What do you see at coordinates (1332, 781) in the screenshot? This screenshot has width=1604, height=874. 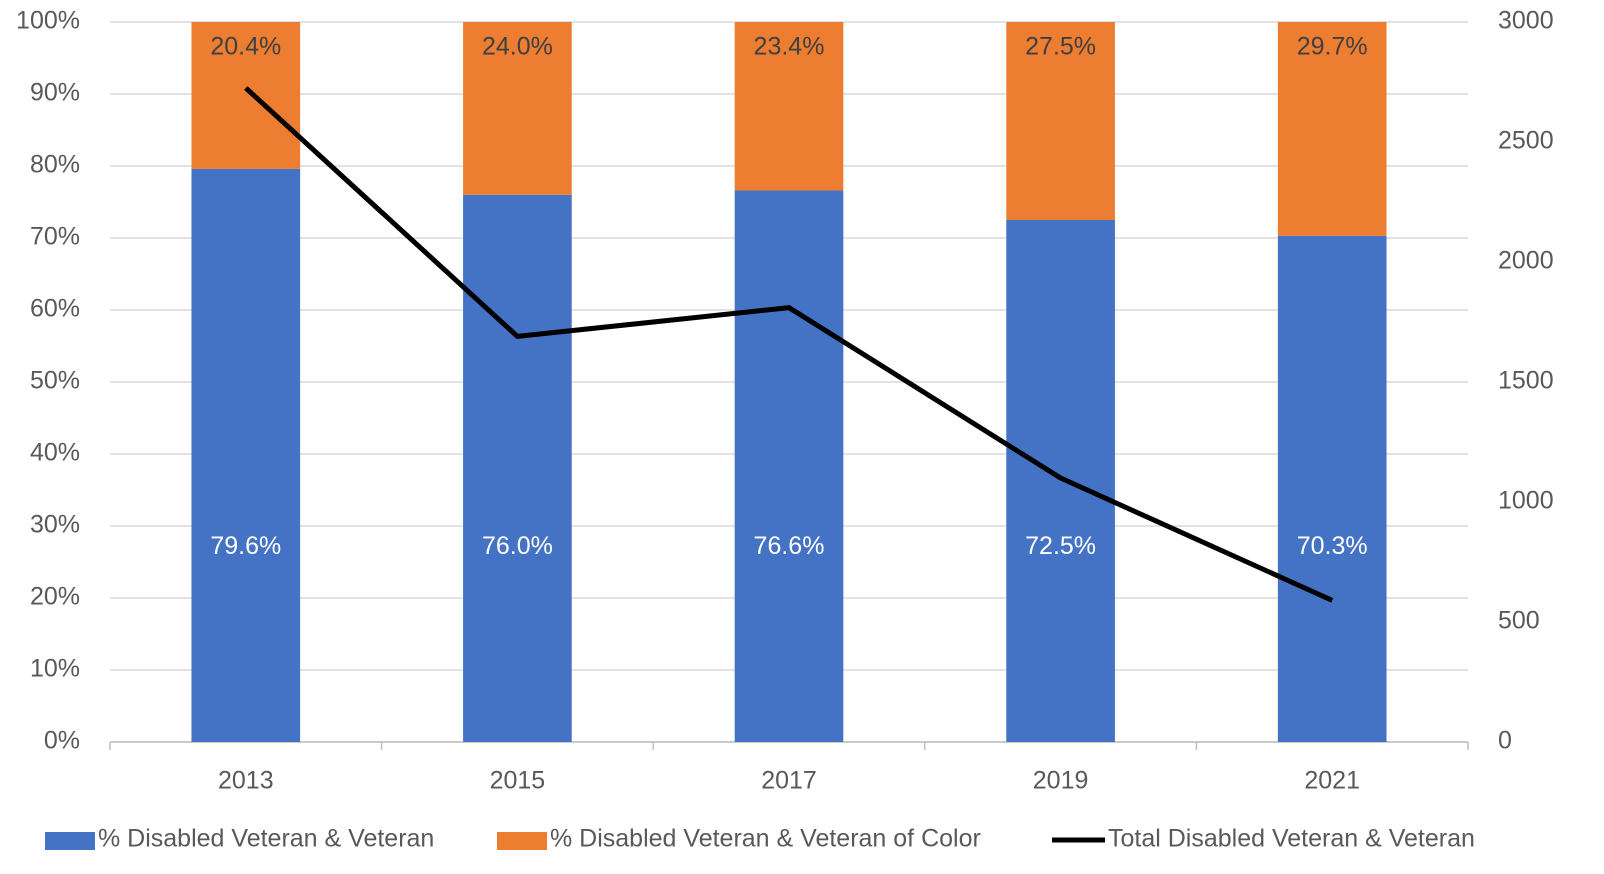 I see `x-tick-label: 2021` at bounding box center [1332, 781].